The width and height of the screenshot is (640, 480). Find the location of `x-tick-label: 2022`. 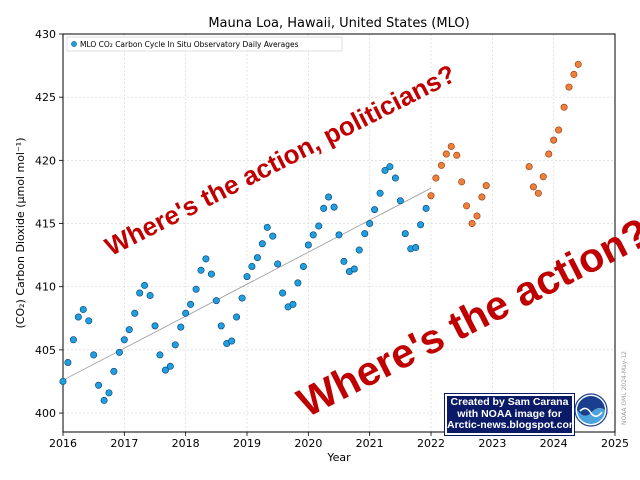

x-tick-label: 2022 is located at coordinates (431, 443).